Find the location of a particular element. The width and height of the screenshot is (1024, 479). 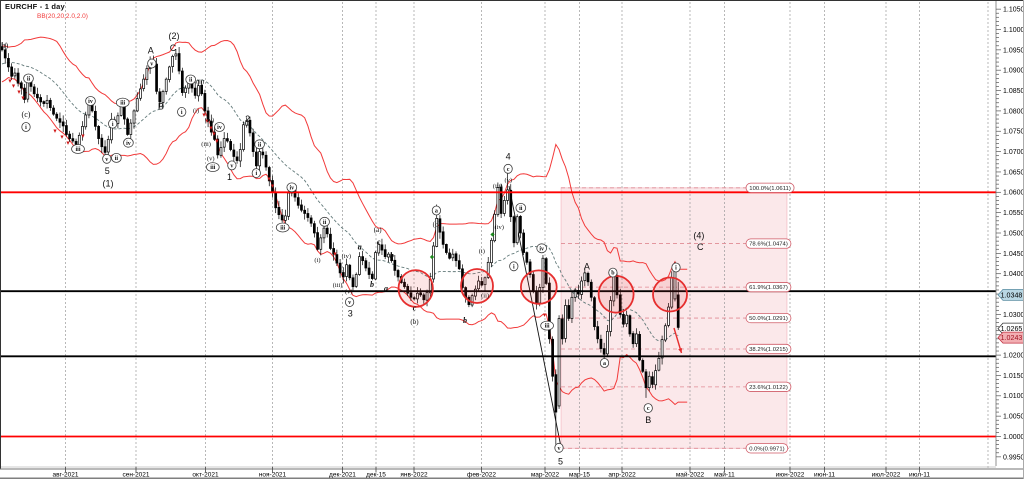

fib-label-pill is located at coordinates (768, 243).